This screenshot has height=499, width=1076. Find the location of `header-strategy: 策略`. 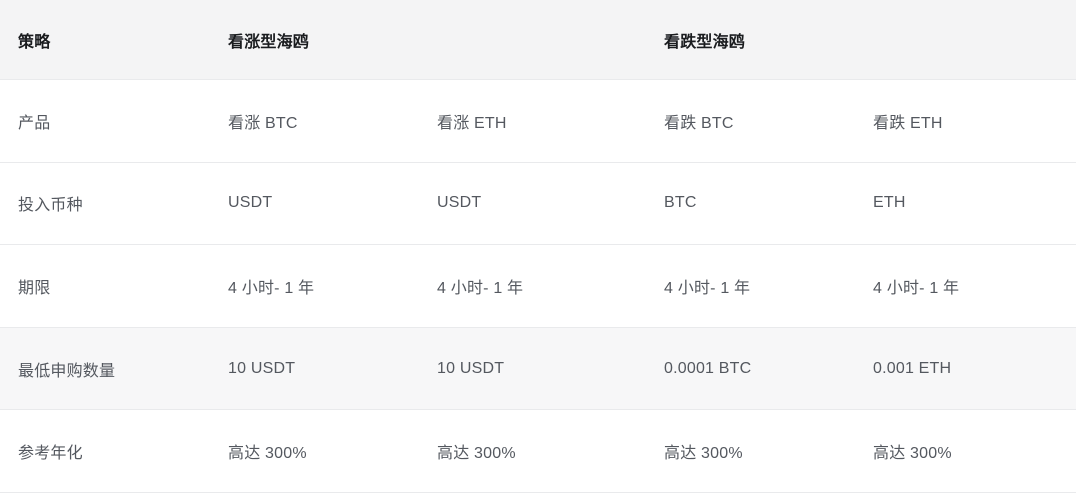

header-strategy: 策略 is located at coordinates (34, 42).